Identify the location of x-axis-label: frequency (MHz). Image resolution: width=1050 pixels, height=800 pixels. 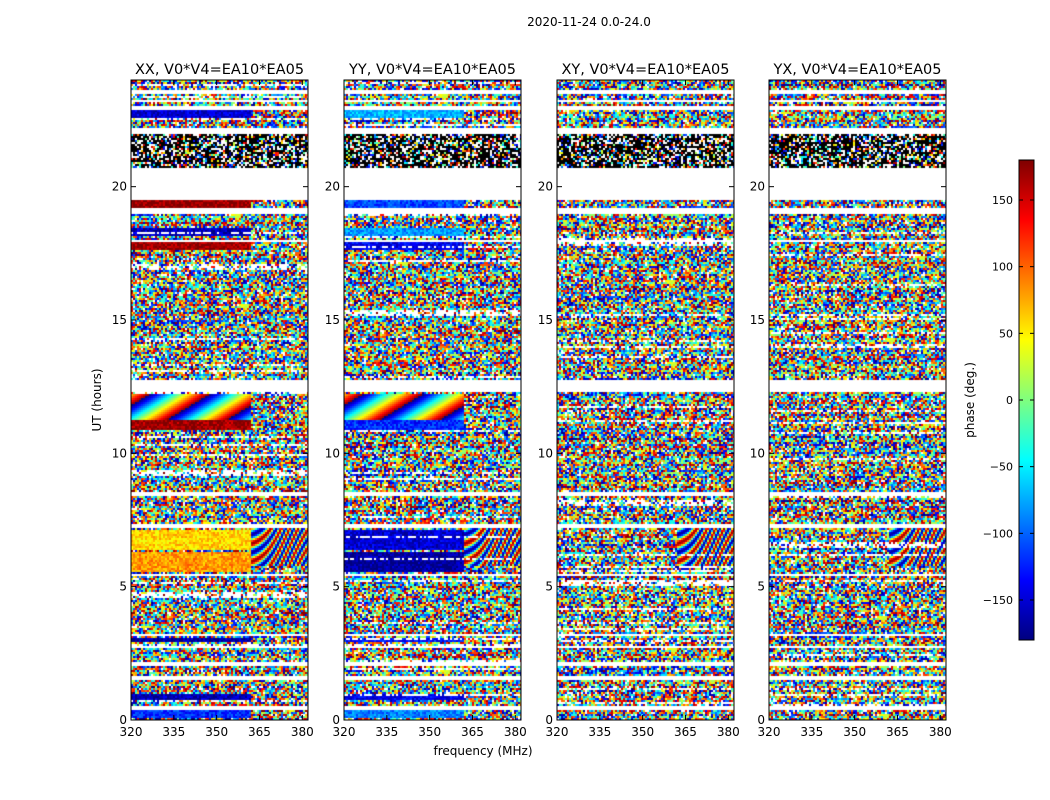
(482, 751).